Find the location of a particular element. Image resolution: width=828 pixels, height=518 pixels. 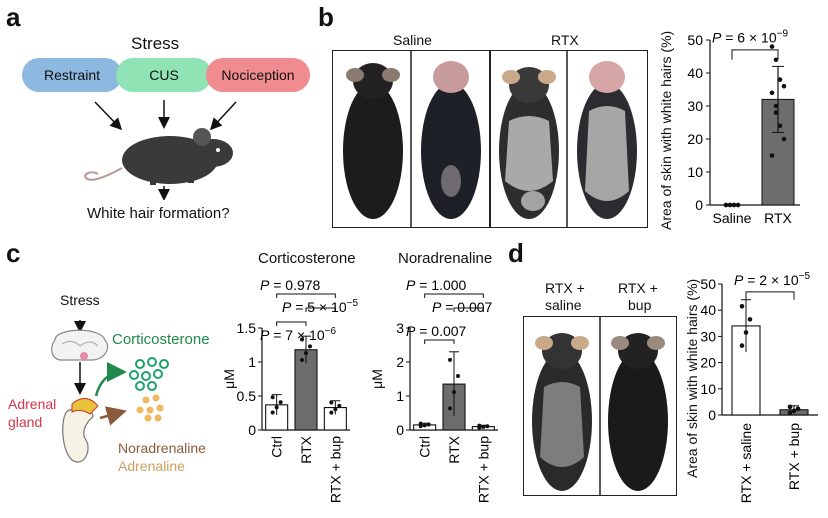

mice-photos-b is located at coordinates (490, 139).